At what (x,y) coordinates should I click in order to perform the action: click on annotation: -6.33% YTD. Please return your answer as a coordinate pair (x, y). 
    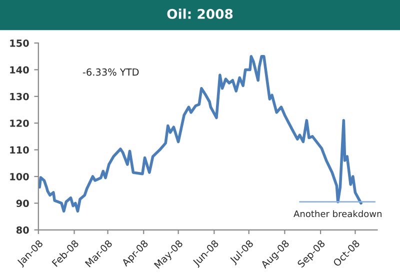
    Looking at the image, I should click on (110, 72).